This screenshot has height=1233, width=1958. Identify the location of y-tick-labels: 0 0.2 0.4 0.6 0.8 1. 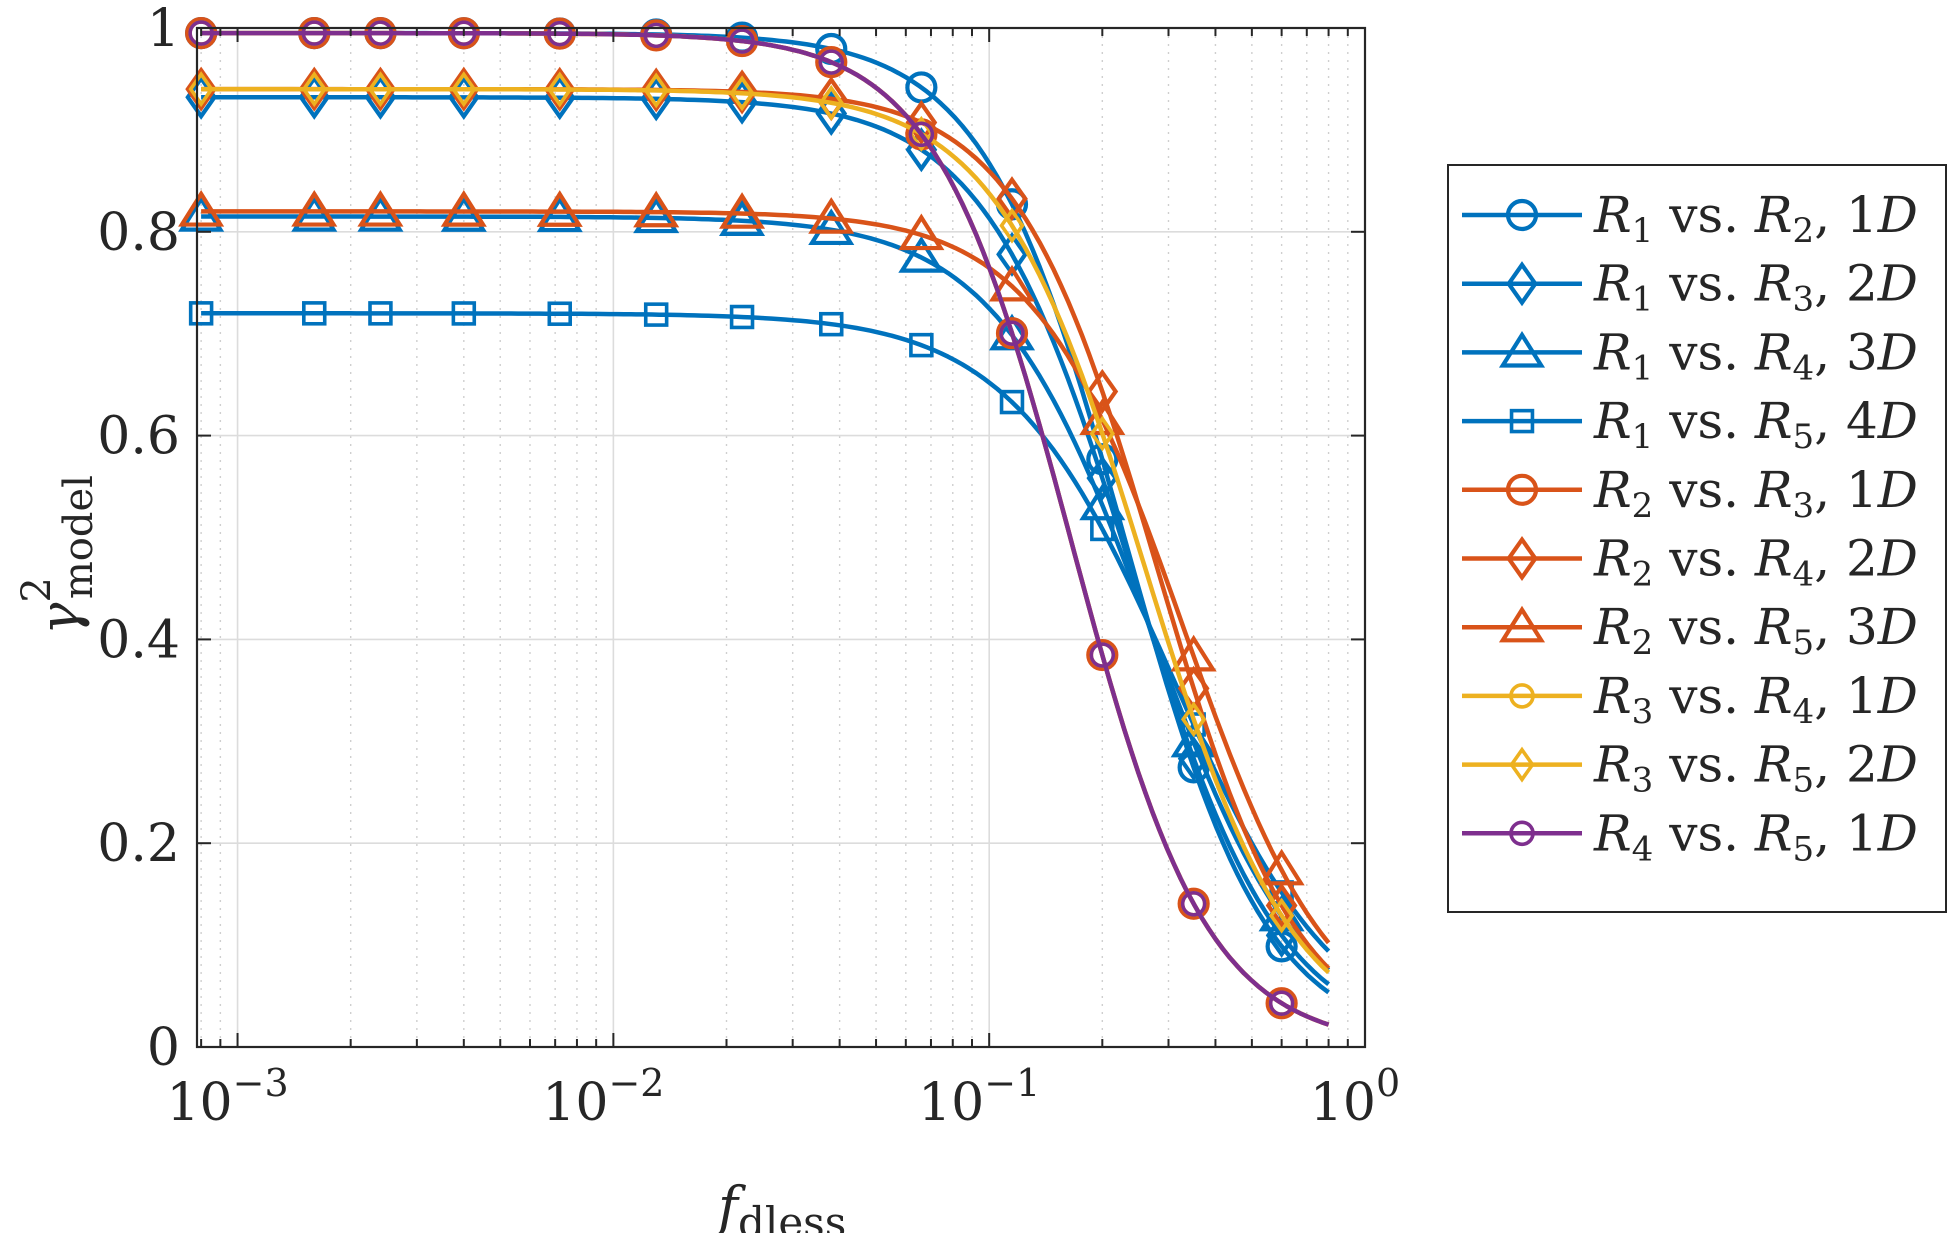
(138, 539).